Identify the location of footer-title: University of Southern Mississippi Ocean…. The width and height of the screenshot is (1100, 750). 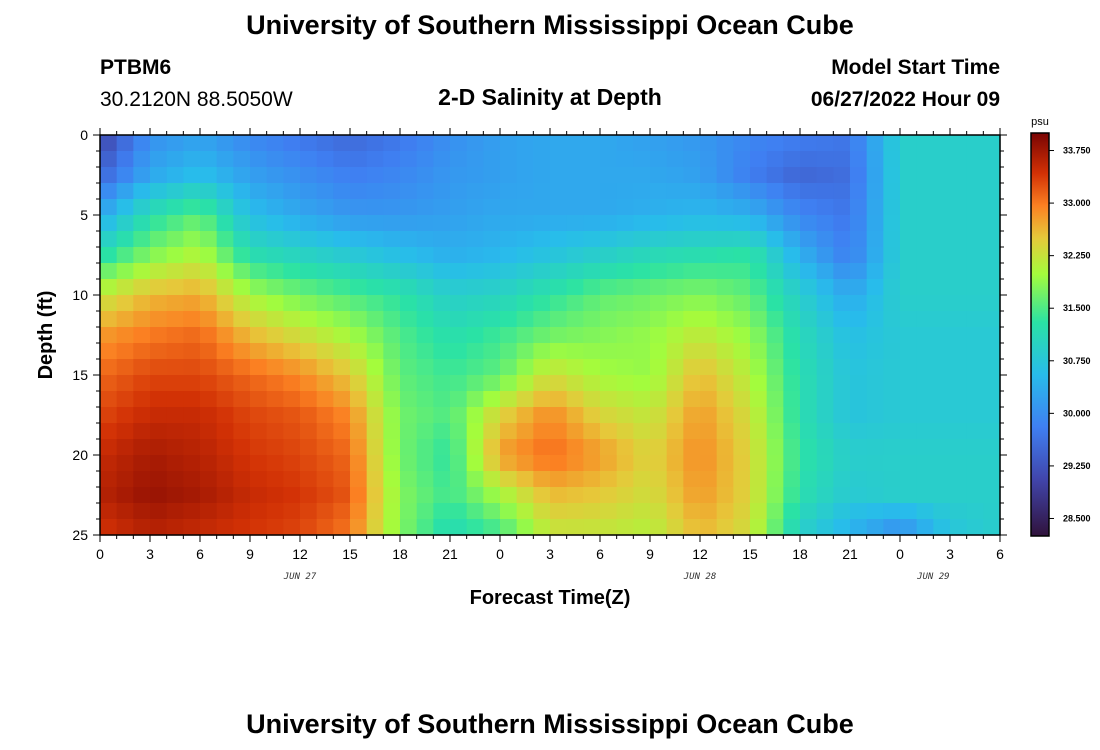
(550, 724).